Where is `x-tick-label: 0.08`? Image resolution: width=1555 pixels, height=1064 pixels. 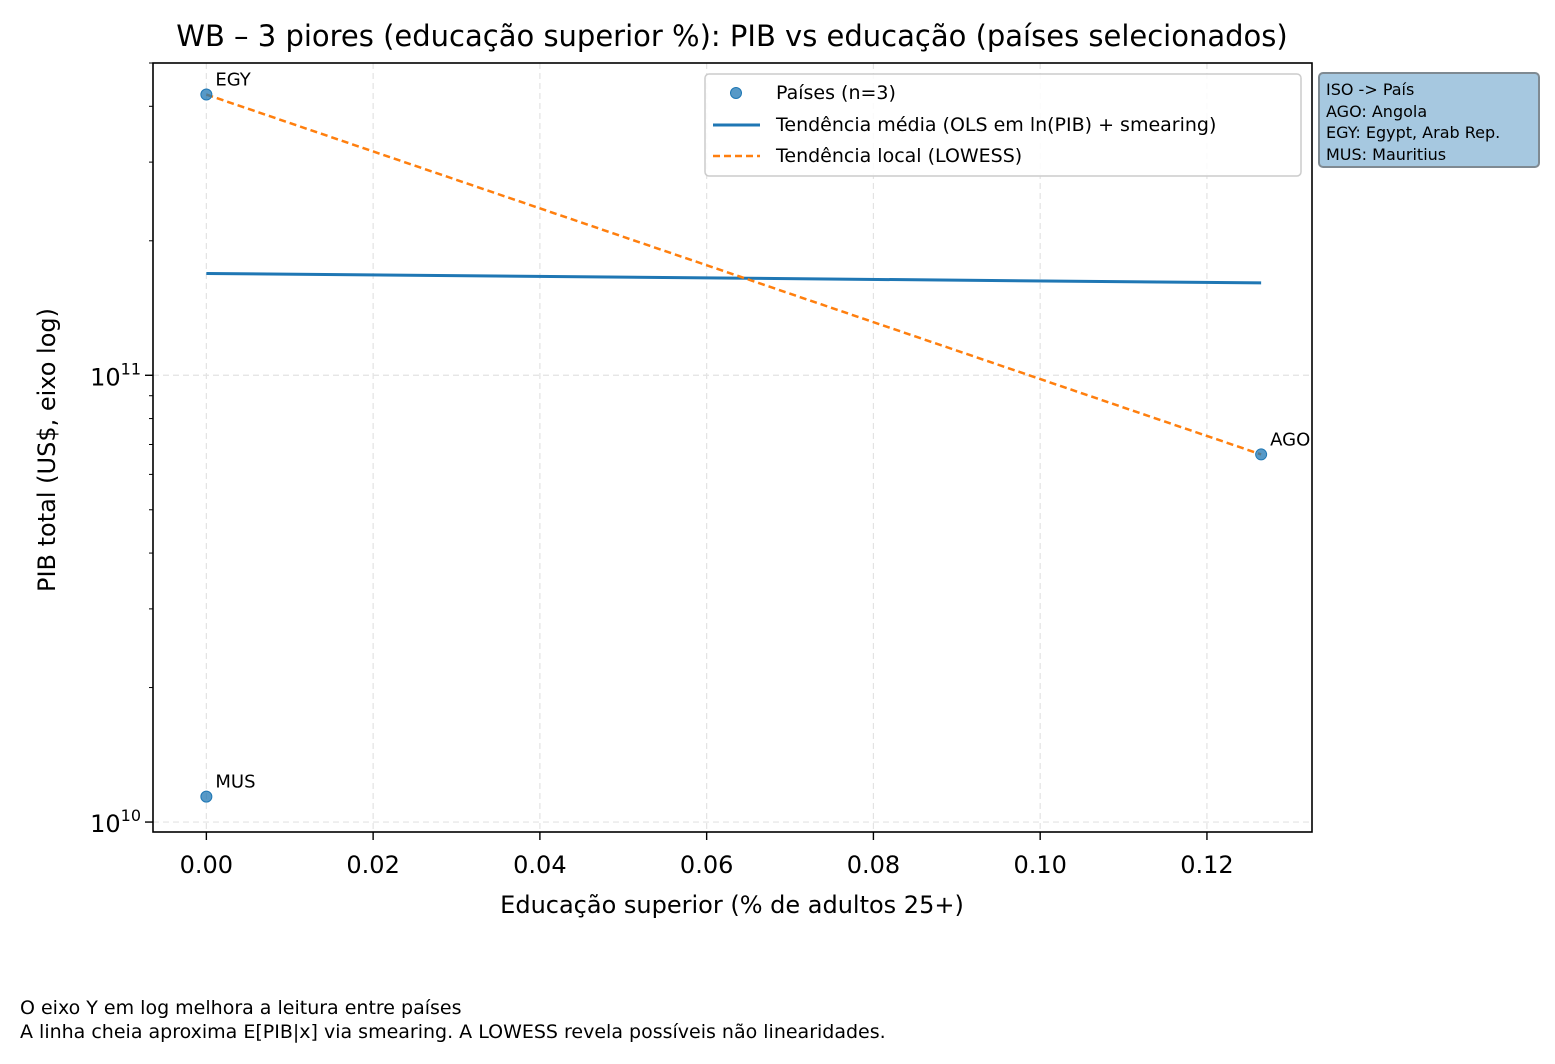 x-tick-label: 0.08 is located at coordinates (873, 865).